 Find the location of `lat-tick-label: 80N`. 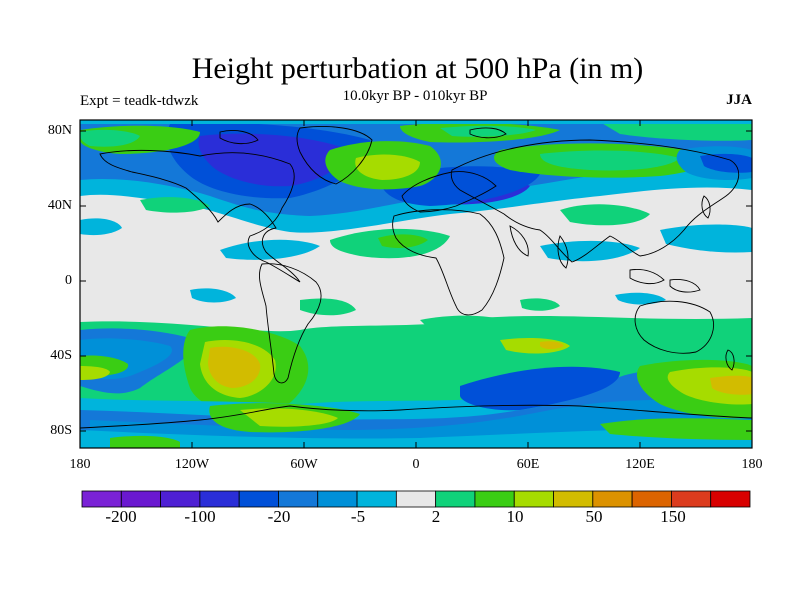

lat-tick-label: 80N is located at coordinates (59, 130).